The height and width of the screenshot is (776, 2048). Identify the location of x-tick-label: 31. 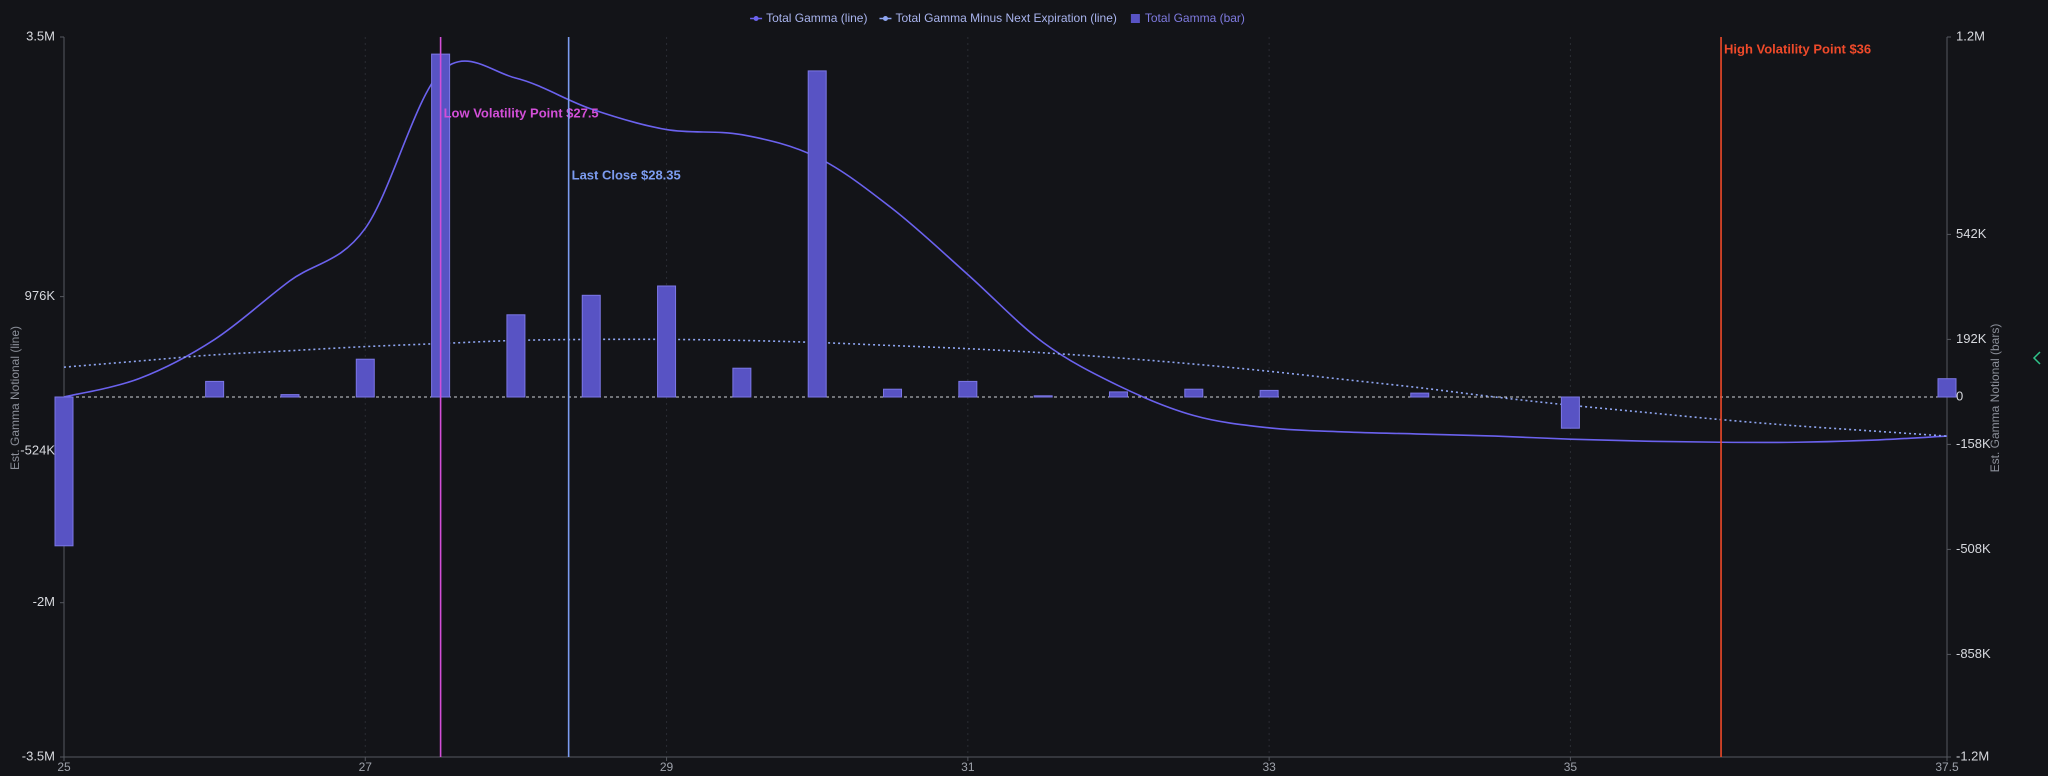
(968, 767).